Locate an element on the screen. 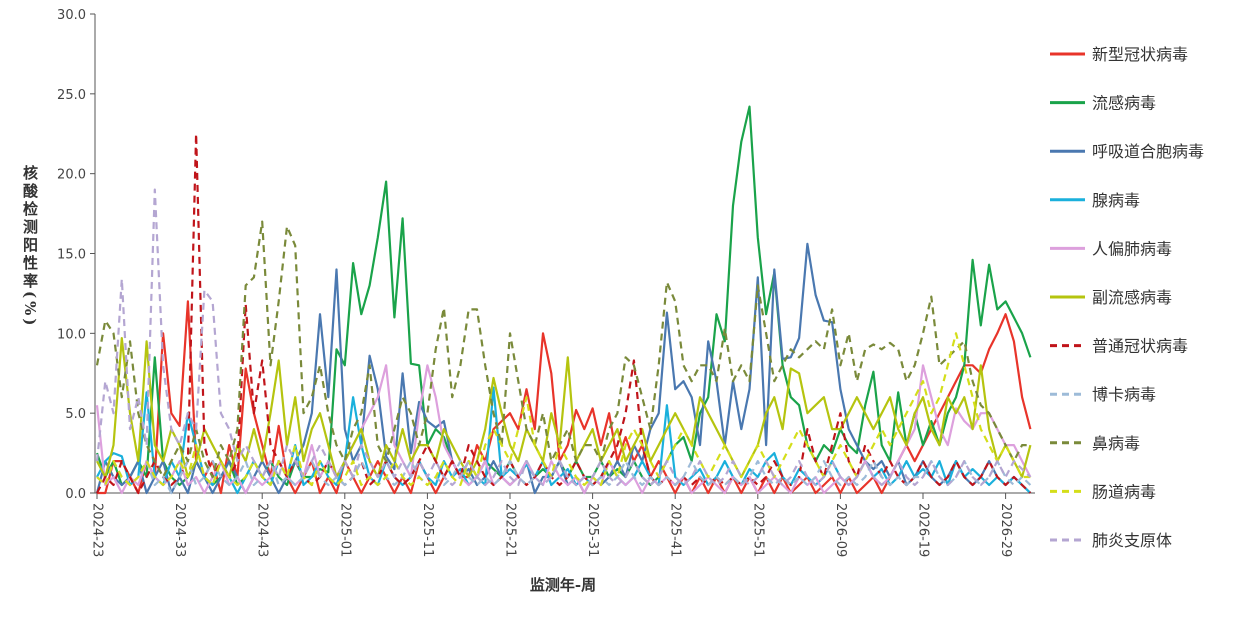  x-tick-label: 2026-09 is located at coordinates (840, 530).